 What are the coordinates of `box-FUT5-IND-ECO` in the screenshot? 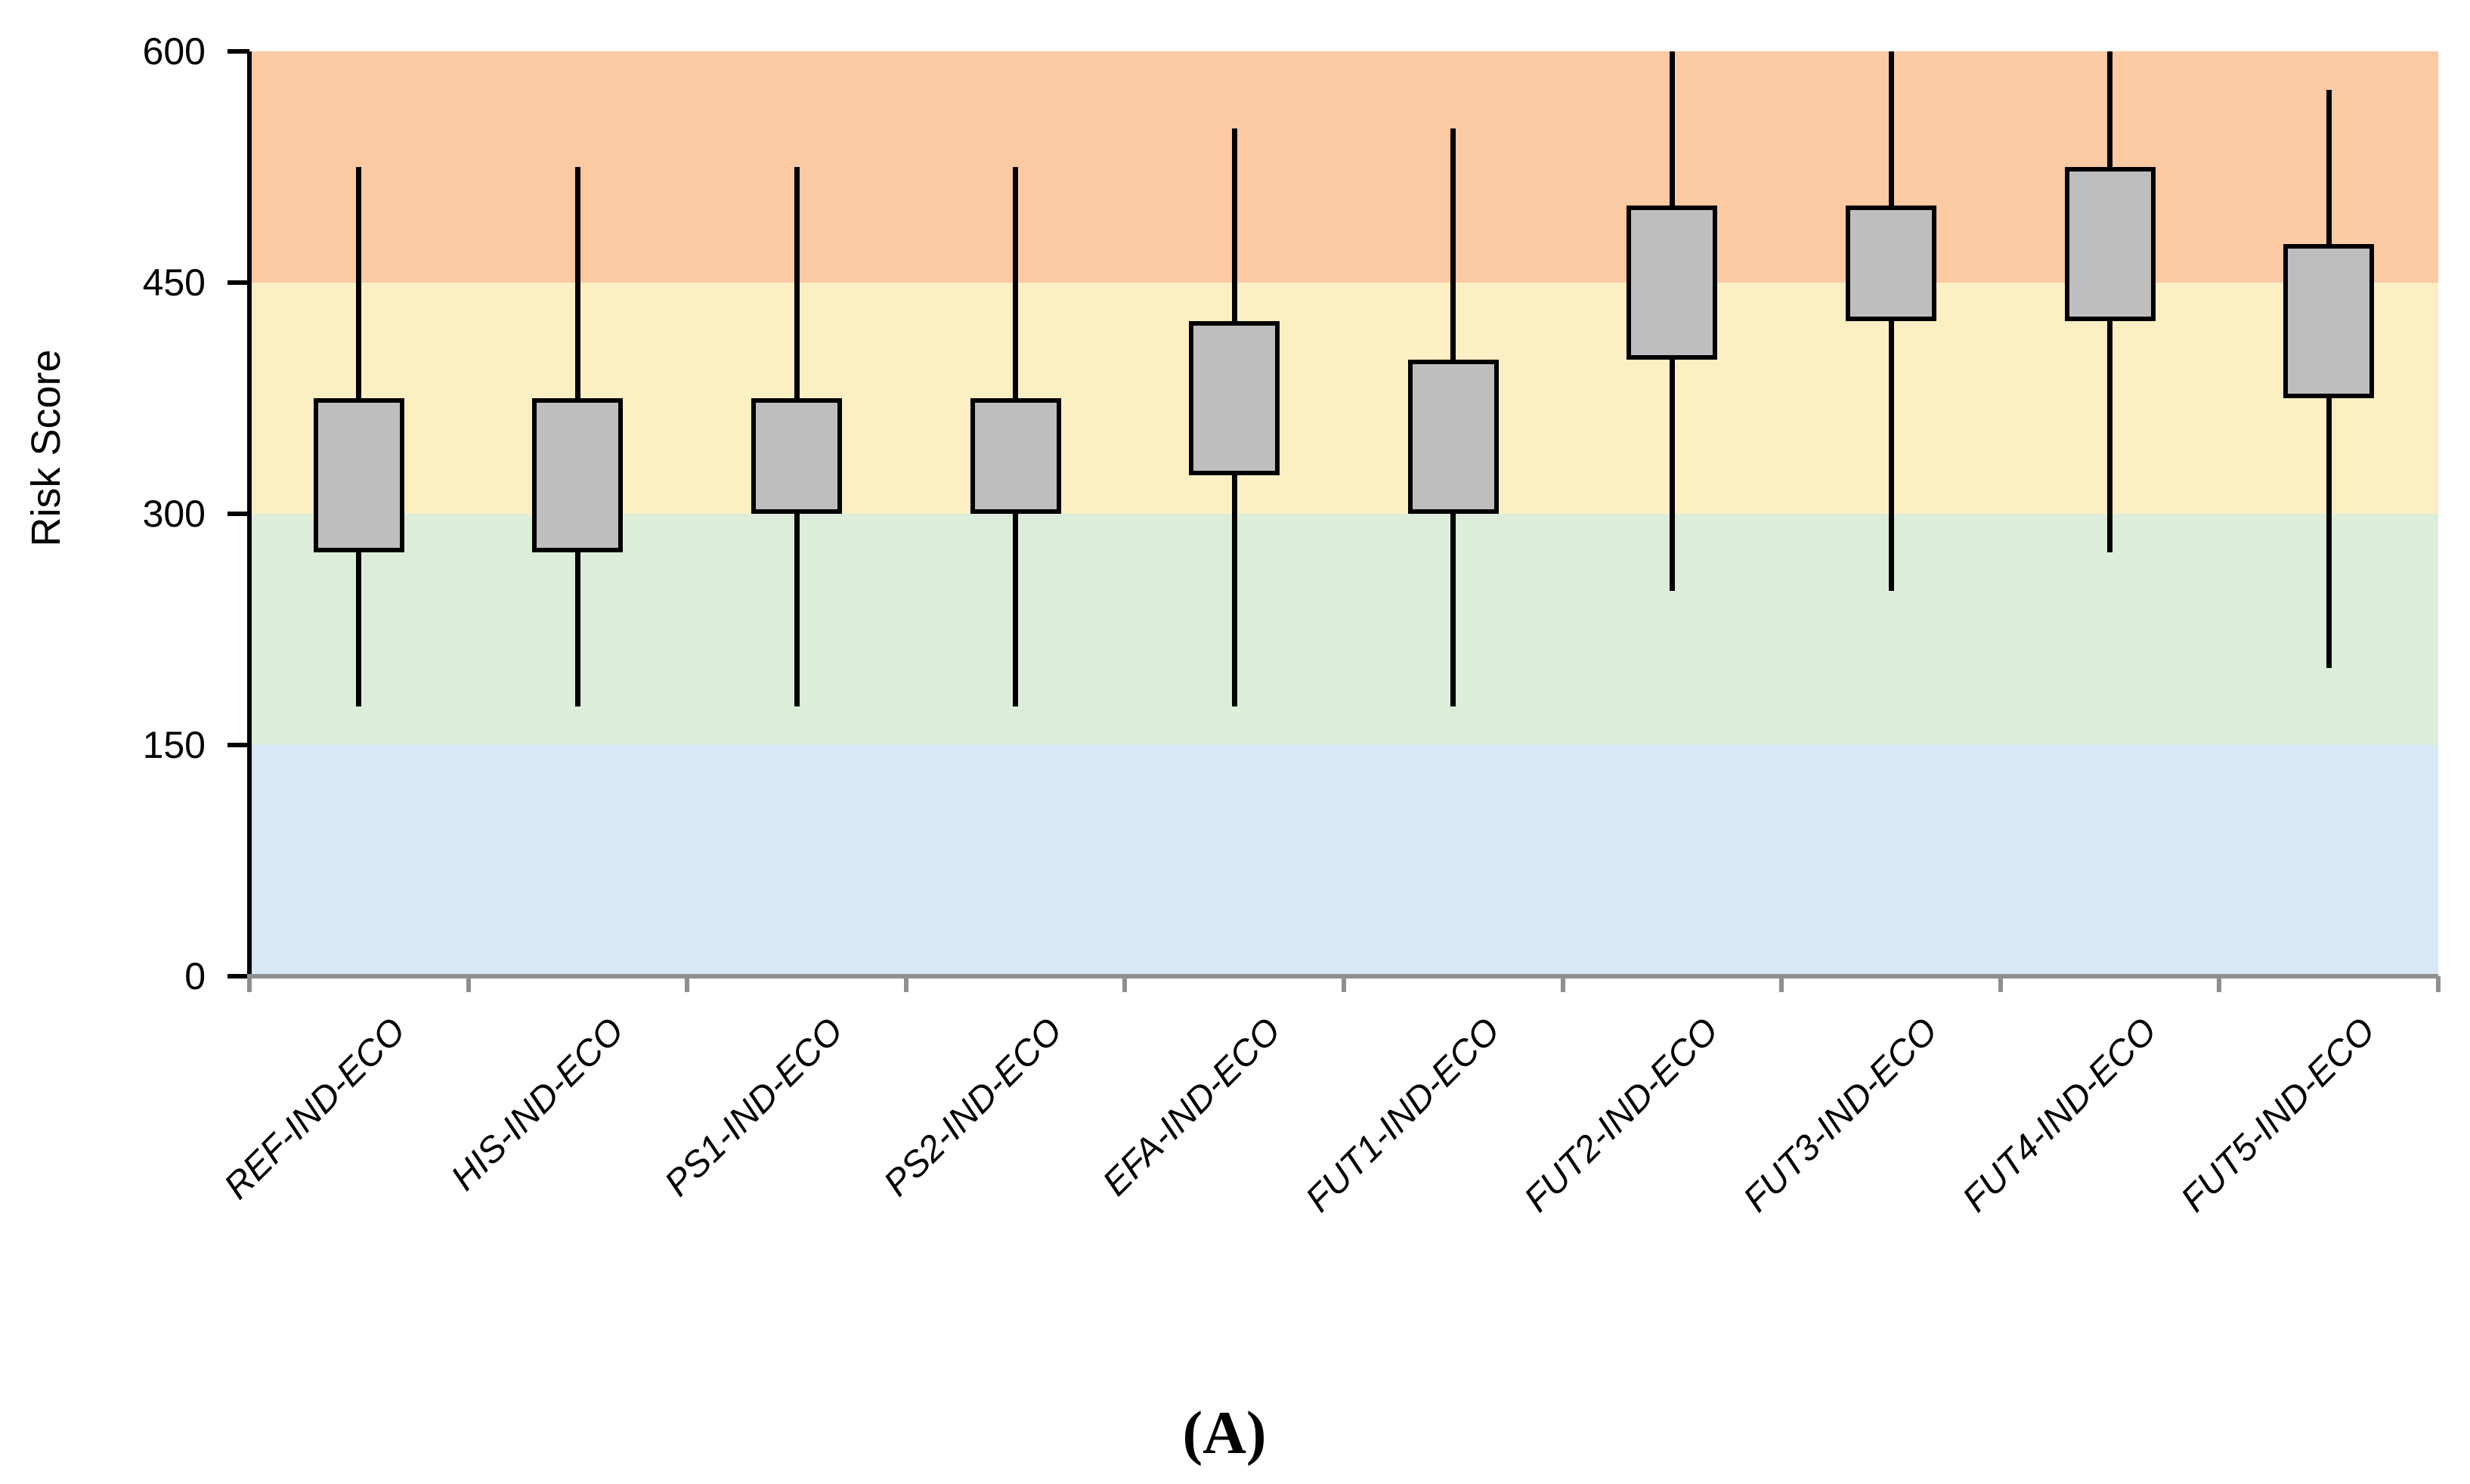 It's located at (2329, 321).